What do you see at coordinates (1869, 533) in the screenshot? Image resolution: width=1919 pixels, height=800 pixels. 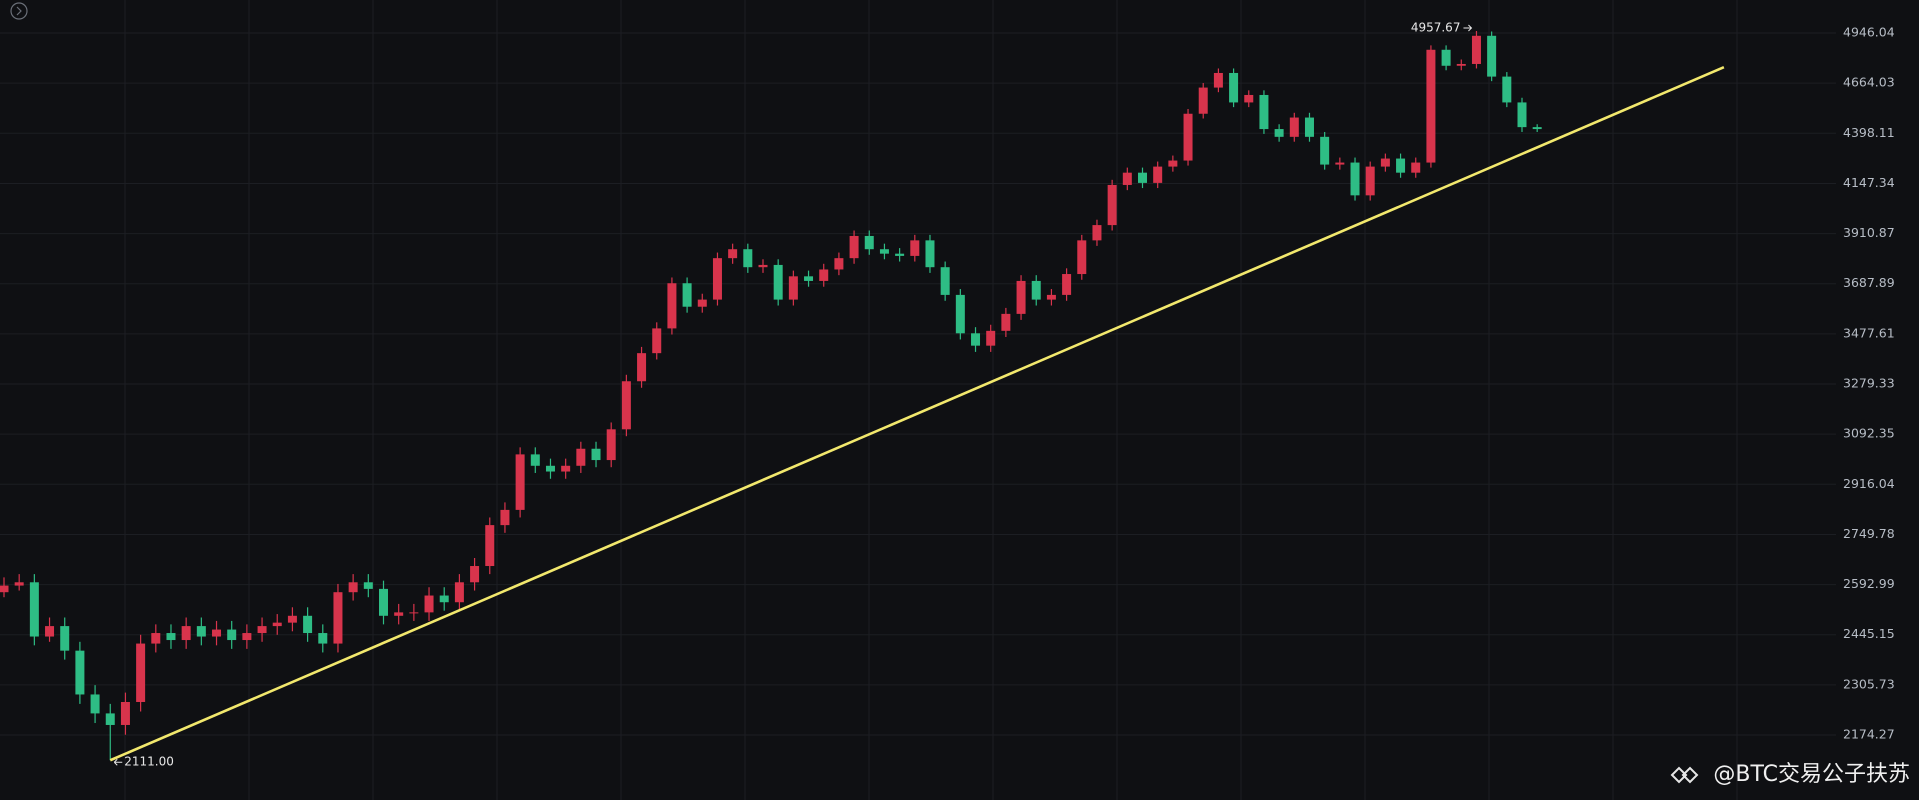 I see `y-tick-label: 2749.78` at bounding box center [1869, 533].